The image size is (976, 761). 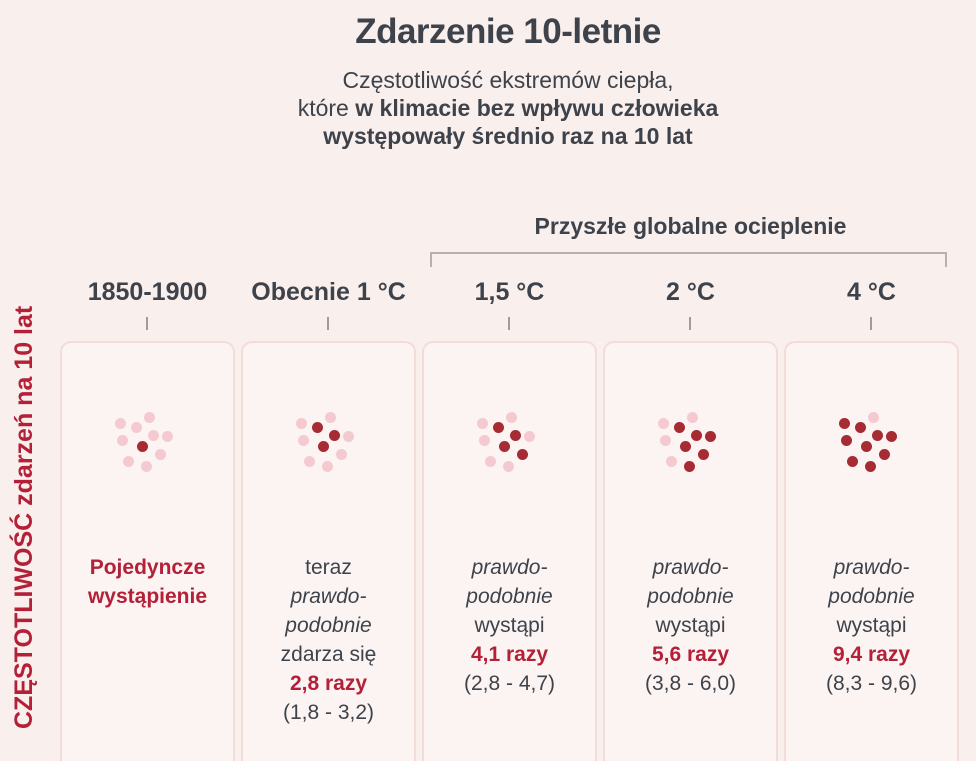 What do you see at coordinates (509, 292) in the screenshot?
I see `column-header-1-5c: 1,5 °C` at bounding box center [509, 292].